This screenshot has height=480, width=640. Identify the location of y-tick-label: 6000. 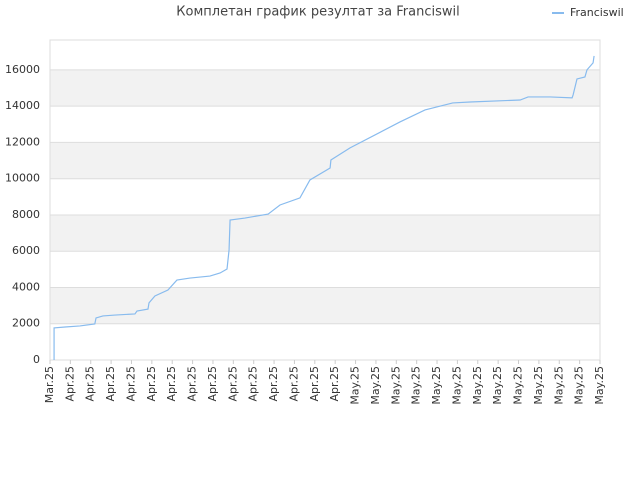
(26, 250).